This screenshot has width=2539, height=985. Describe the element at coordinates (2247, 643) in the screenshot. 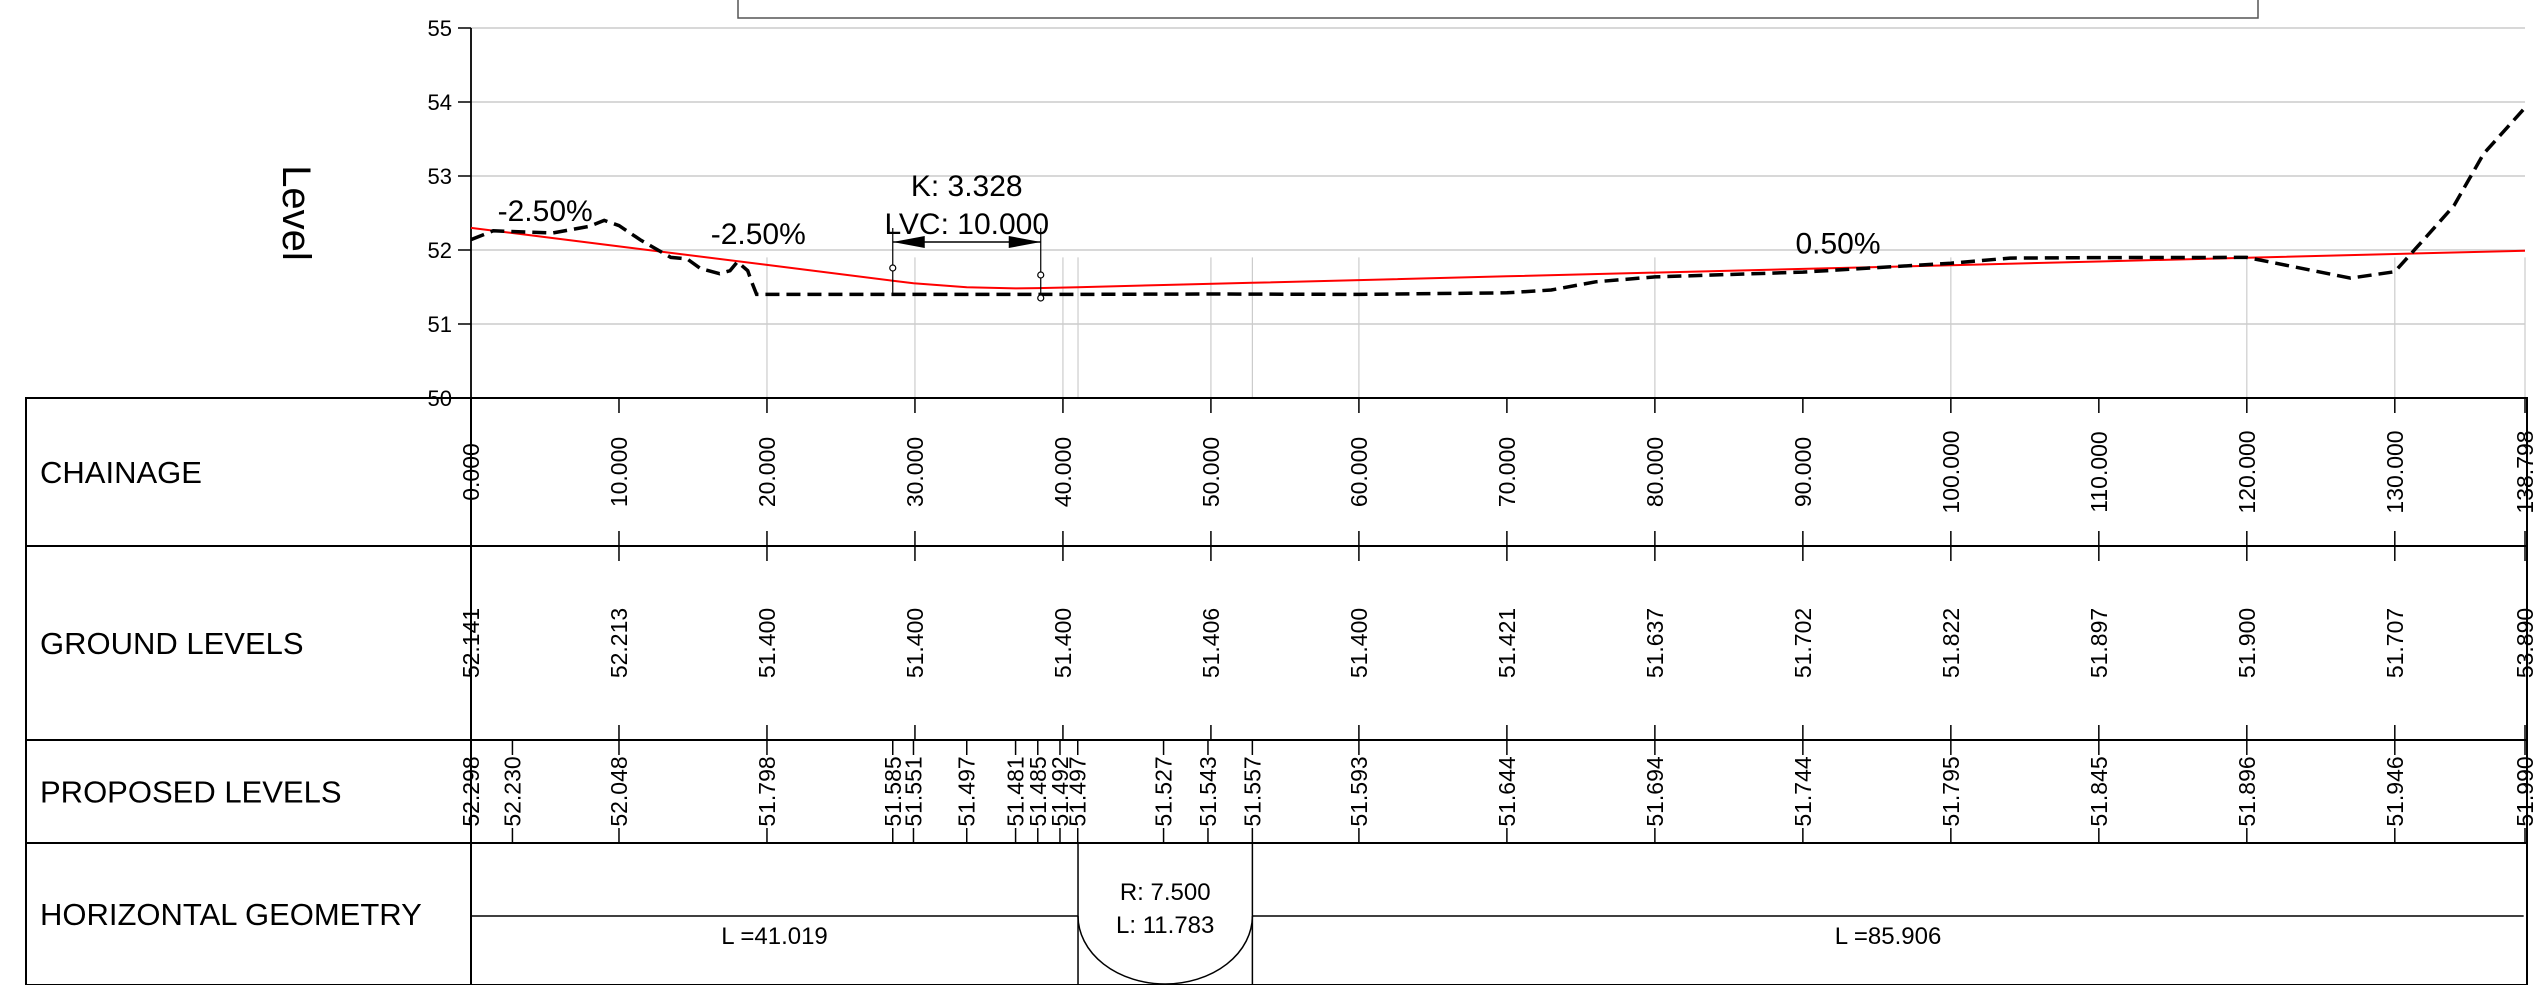

I see `ground_levels-value: 51.900` at that location.